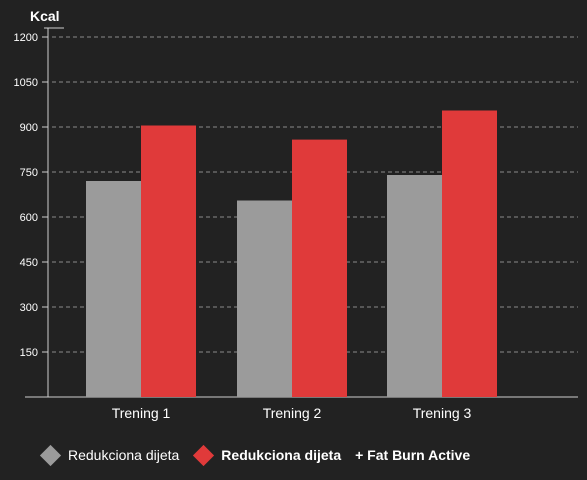 The width and height of the screenshot is (587, 480). Describe the element at coordinates (29, 173) in the screenshot. I see `y-tick-label-750: 750` at that location.